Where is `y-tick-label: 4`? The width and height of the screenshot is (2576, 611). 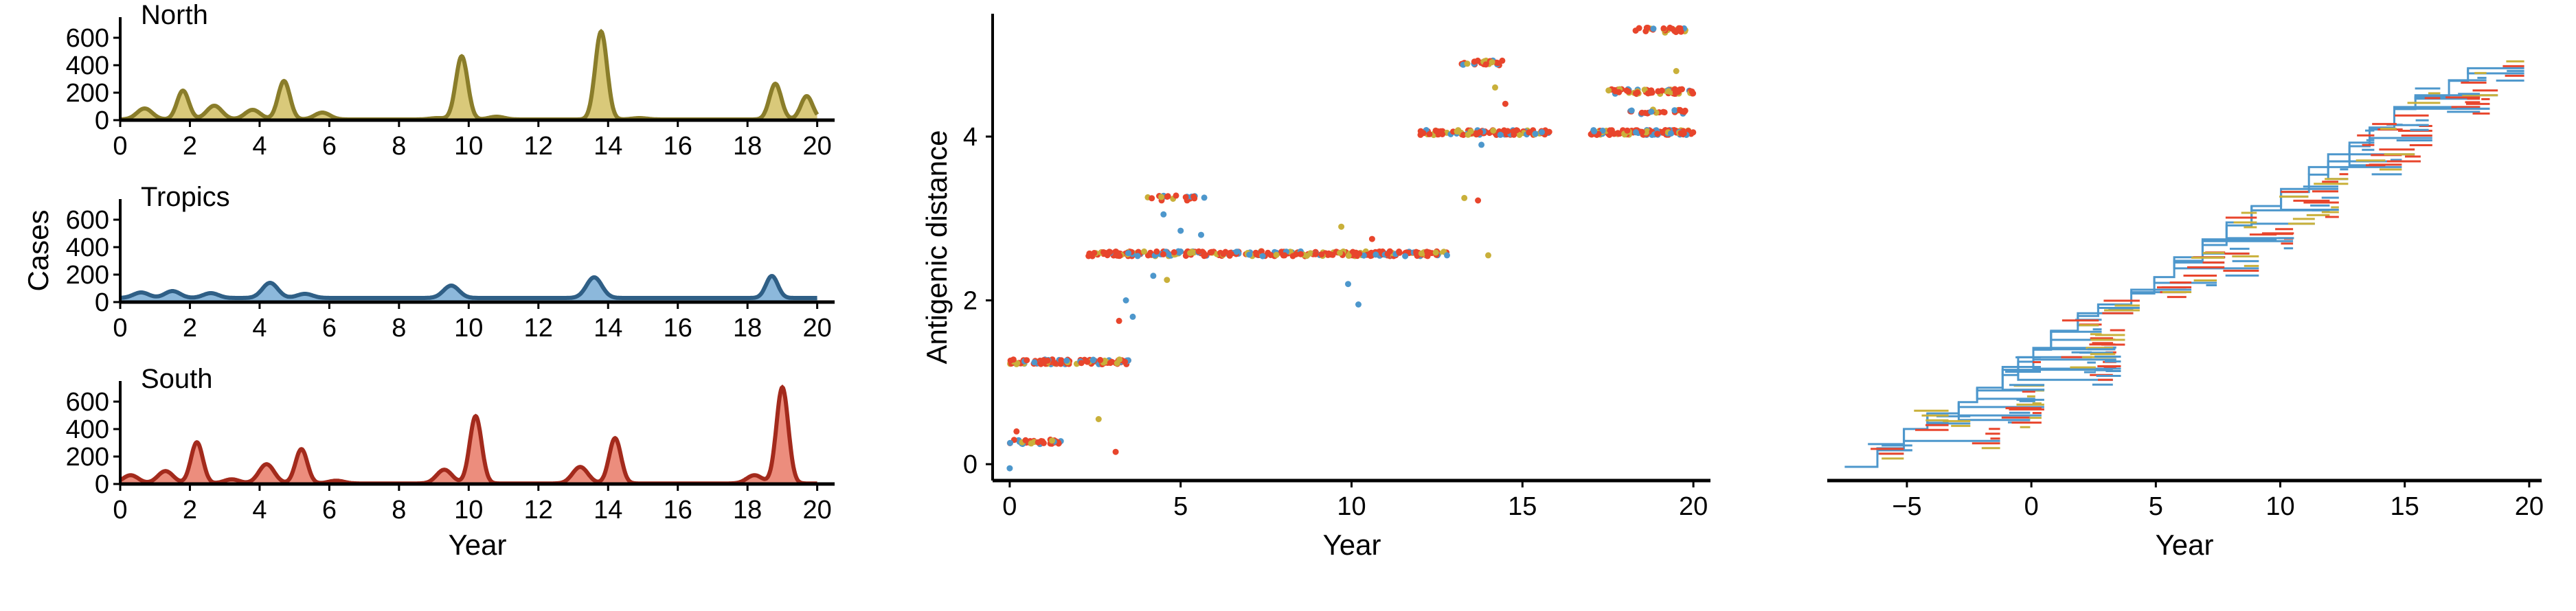
y-tick-label: 4 is located at coordinates (970, 137).